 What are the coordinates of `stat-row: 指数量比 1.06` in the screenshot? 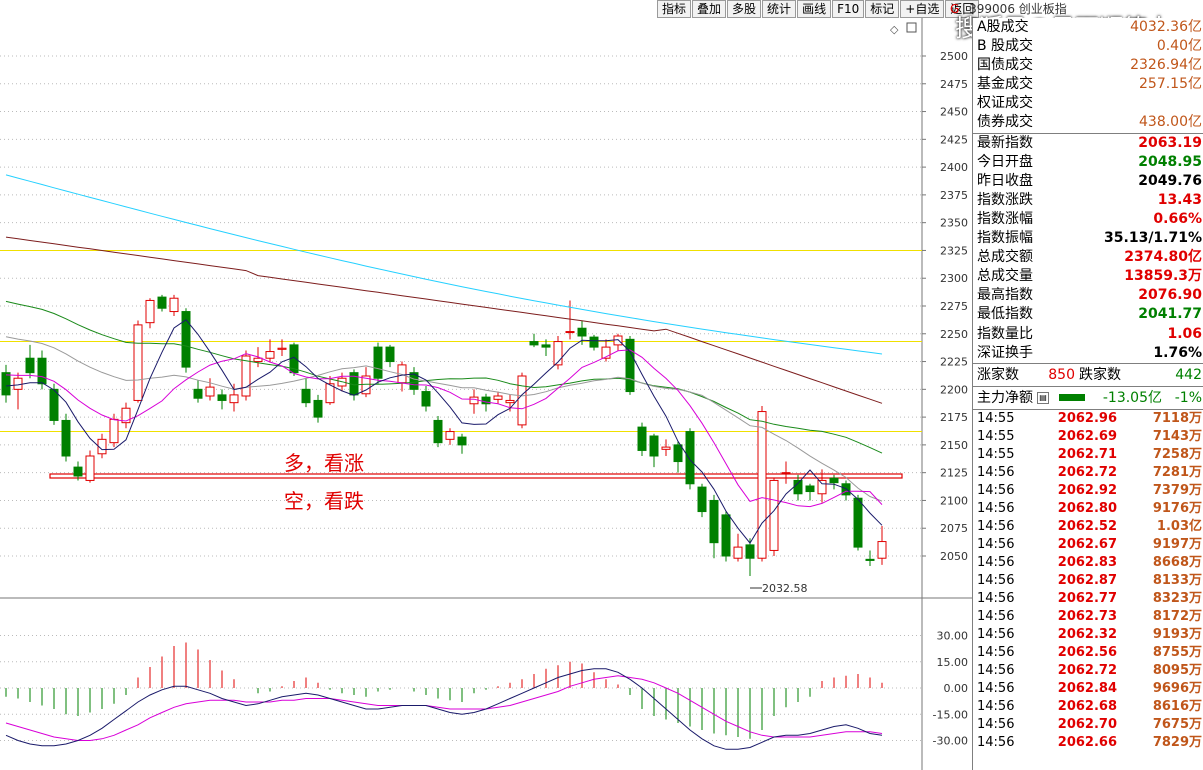 It's located at (1088, 334).